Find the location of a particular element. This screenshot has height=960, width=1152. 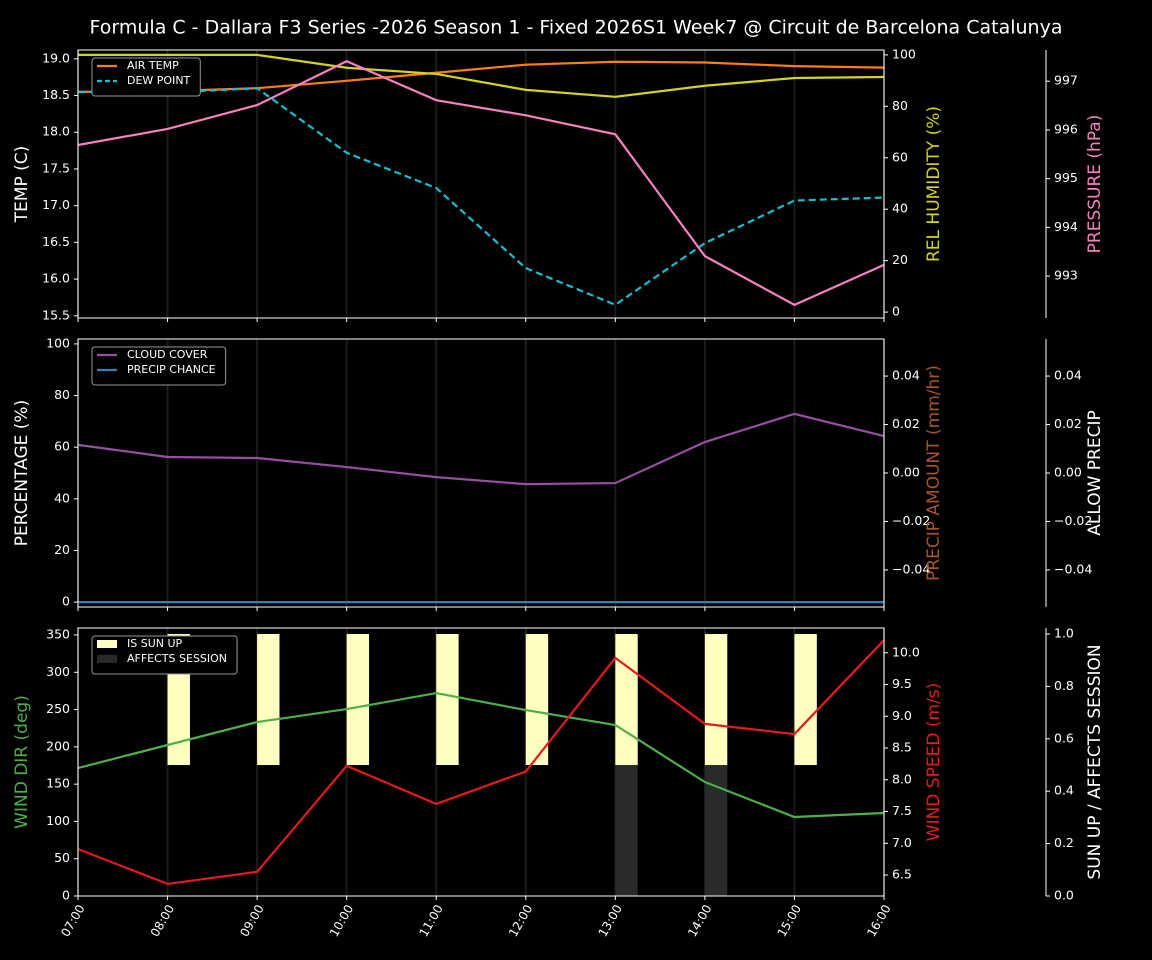

y3-tick-label: −0.02 is located at coordinates (1073, 520).